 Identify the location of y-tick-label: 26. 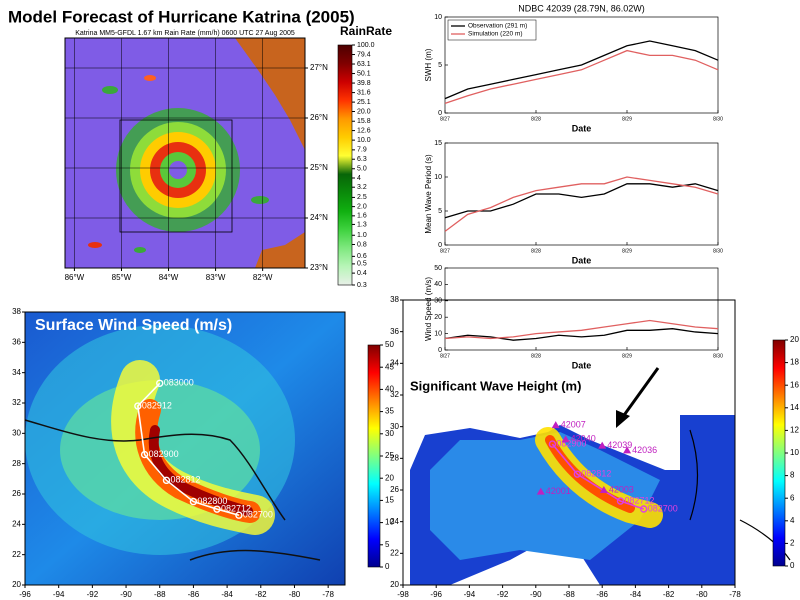
(394, 489).